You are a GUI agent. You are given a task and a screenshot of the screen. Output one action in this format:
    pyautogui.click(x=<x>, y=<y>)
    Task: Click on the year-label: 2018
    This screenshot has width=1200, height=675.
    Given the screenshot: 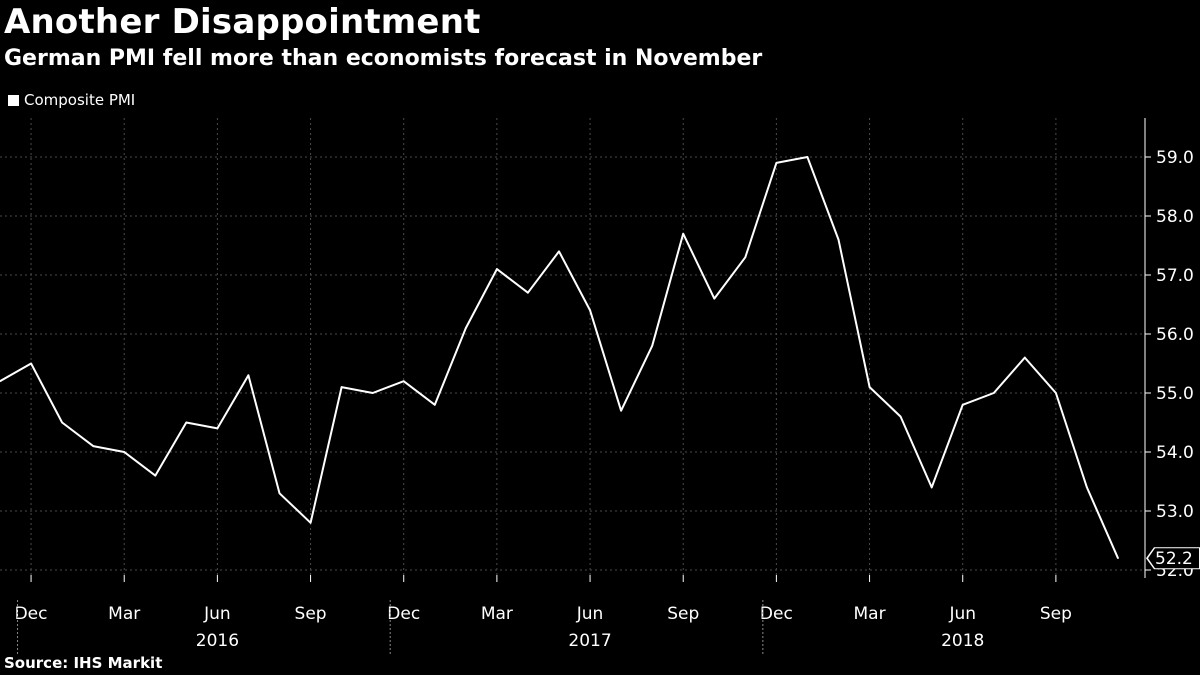 What is the action you would take?
    pyautogui.click(x=962, y=641)
    